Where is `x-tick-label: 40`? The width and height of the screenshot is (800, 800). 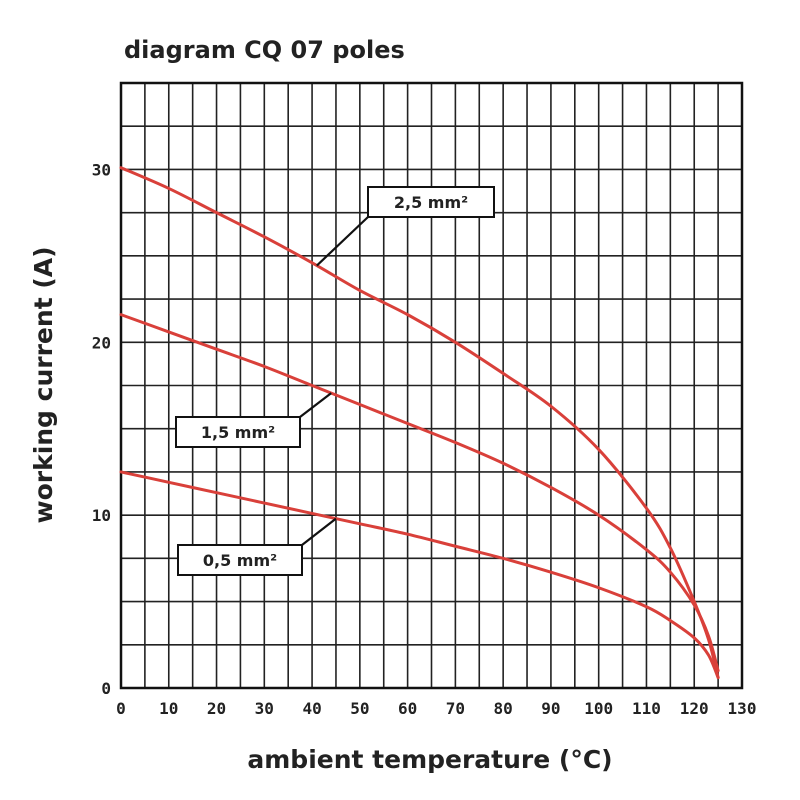
x-tick-label: 40 is located at coordinates (311, 708).